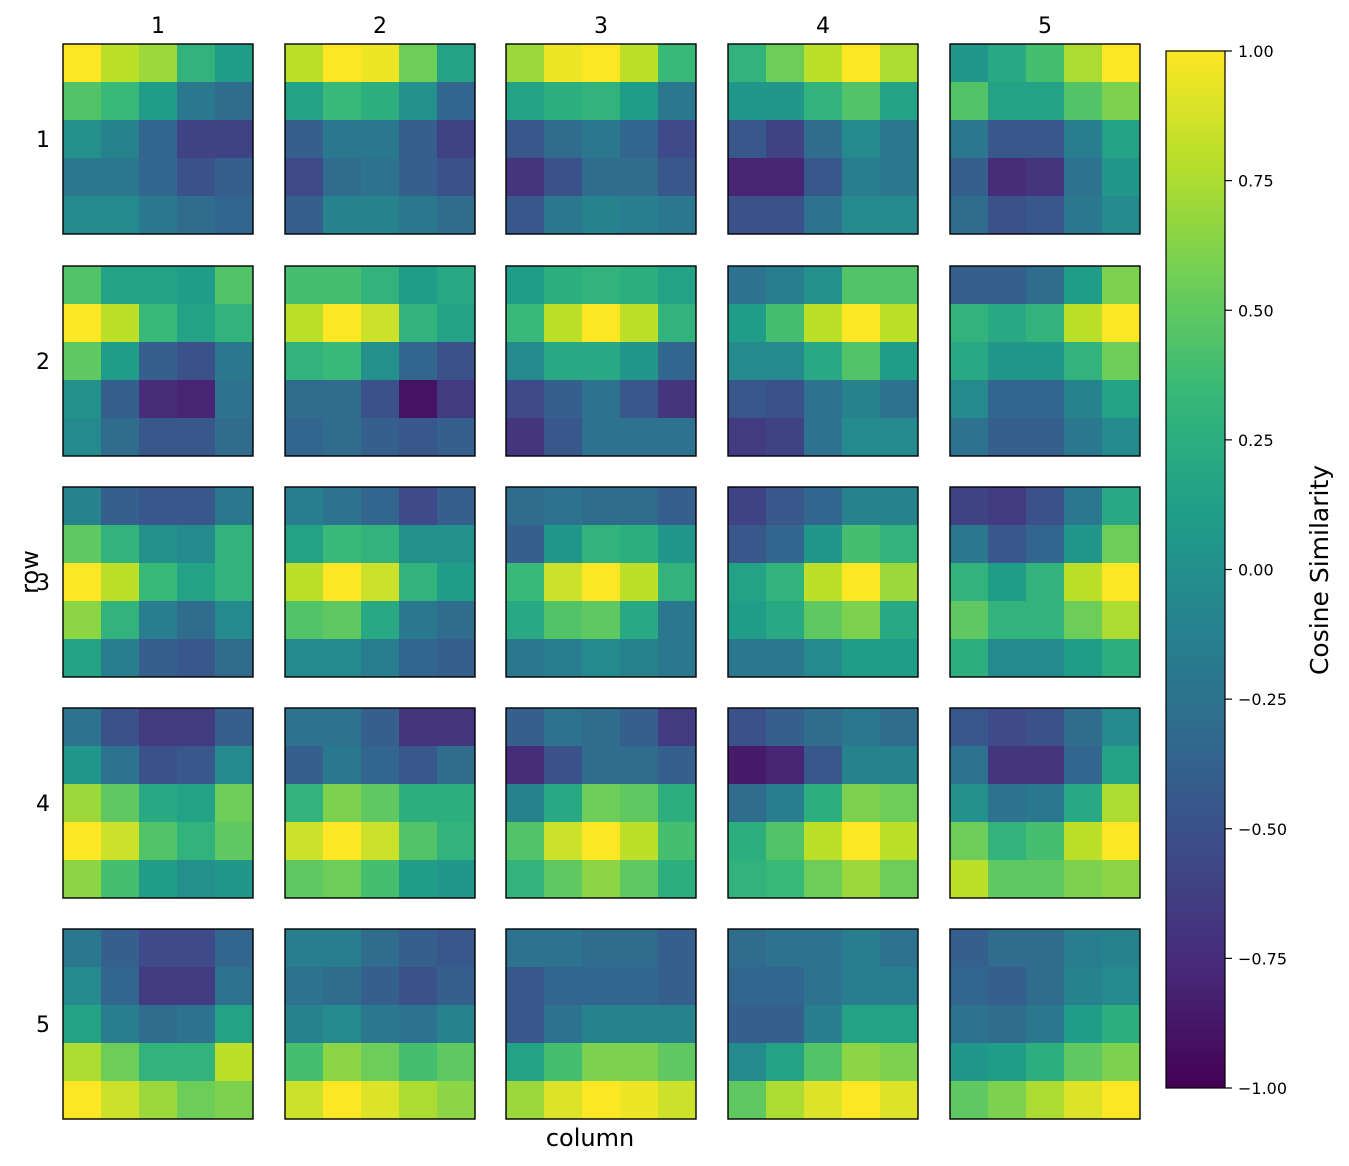 The width and height of the screenshot is (1349, 1166). I want to click on colorbar-tick-label: −0.75, so click(1262, 958).